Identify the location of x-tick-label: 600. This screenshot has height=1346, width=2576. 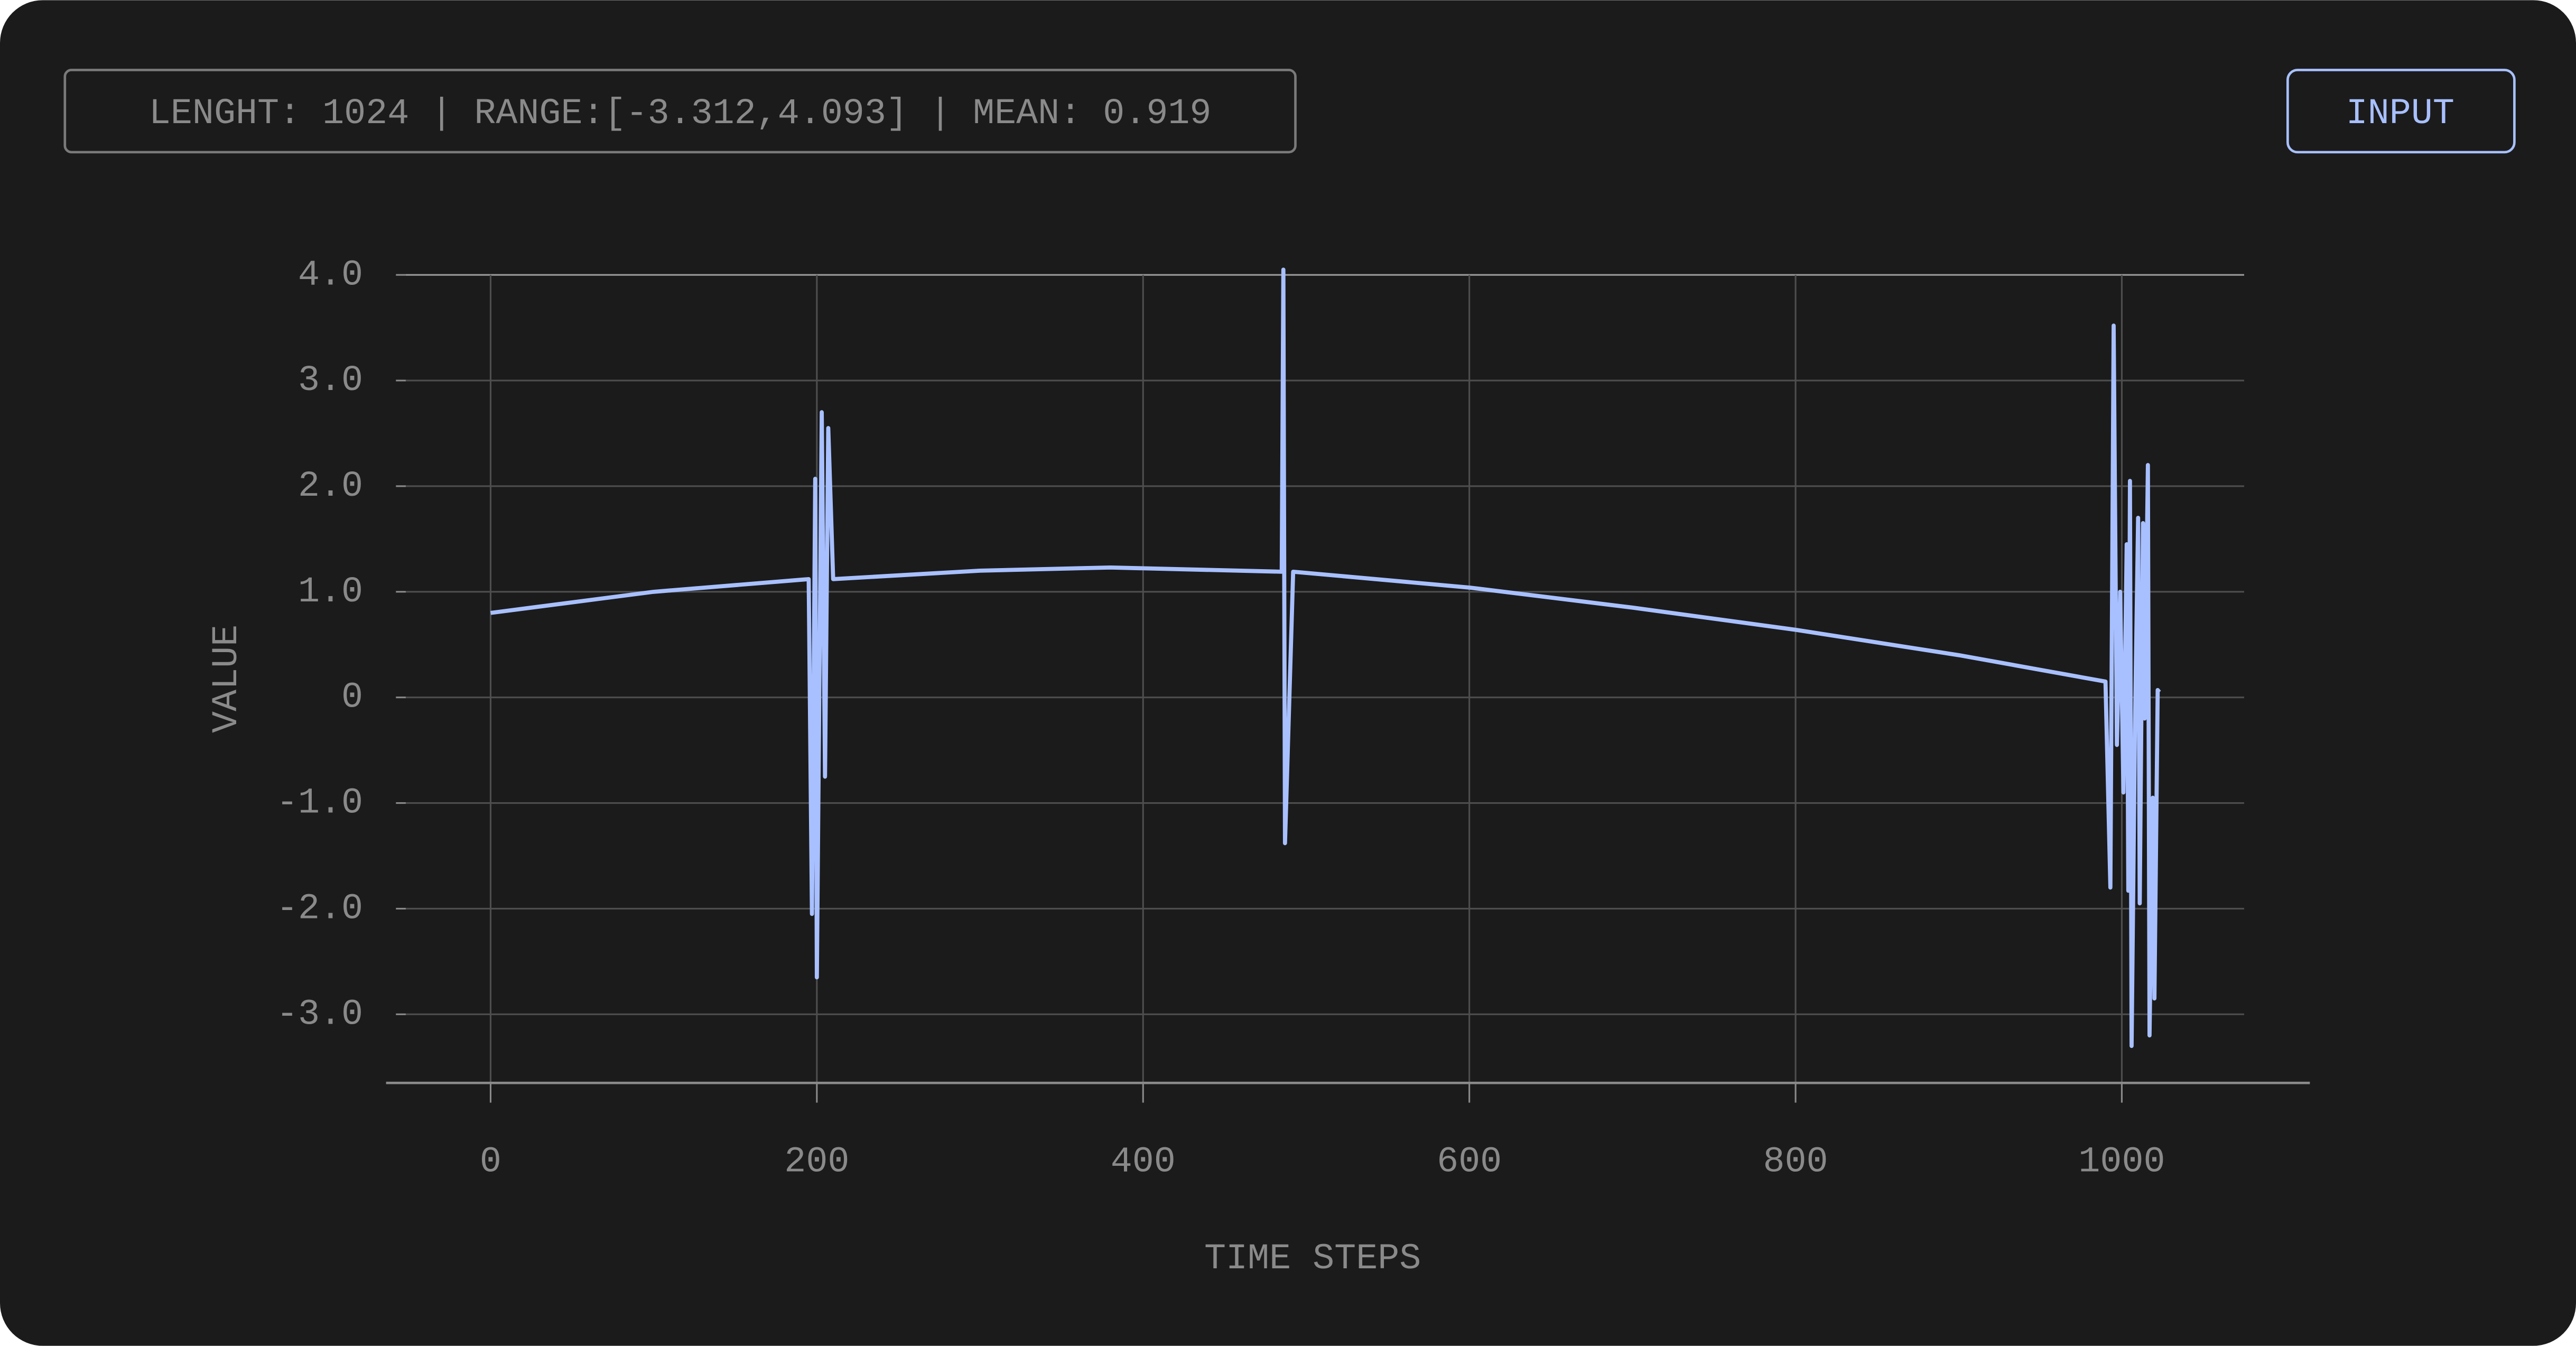
(1469, 1162).